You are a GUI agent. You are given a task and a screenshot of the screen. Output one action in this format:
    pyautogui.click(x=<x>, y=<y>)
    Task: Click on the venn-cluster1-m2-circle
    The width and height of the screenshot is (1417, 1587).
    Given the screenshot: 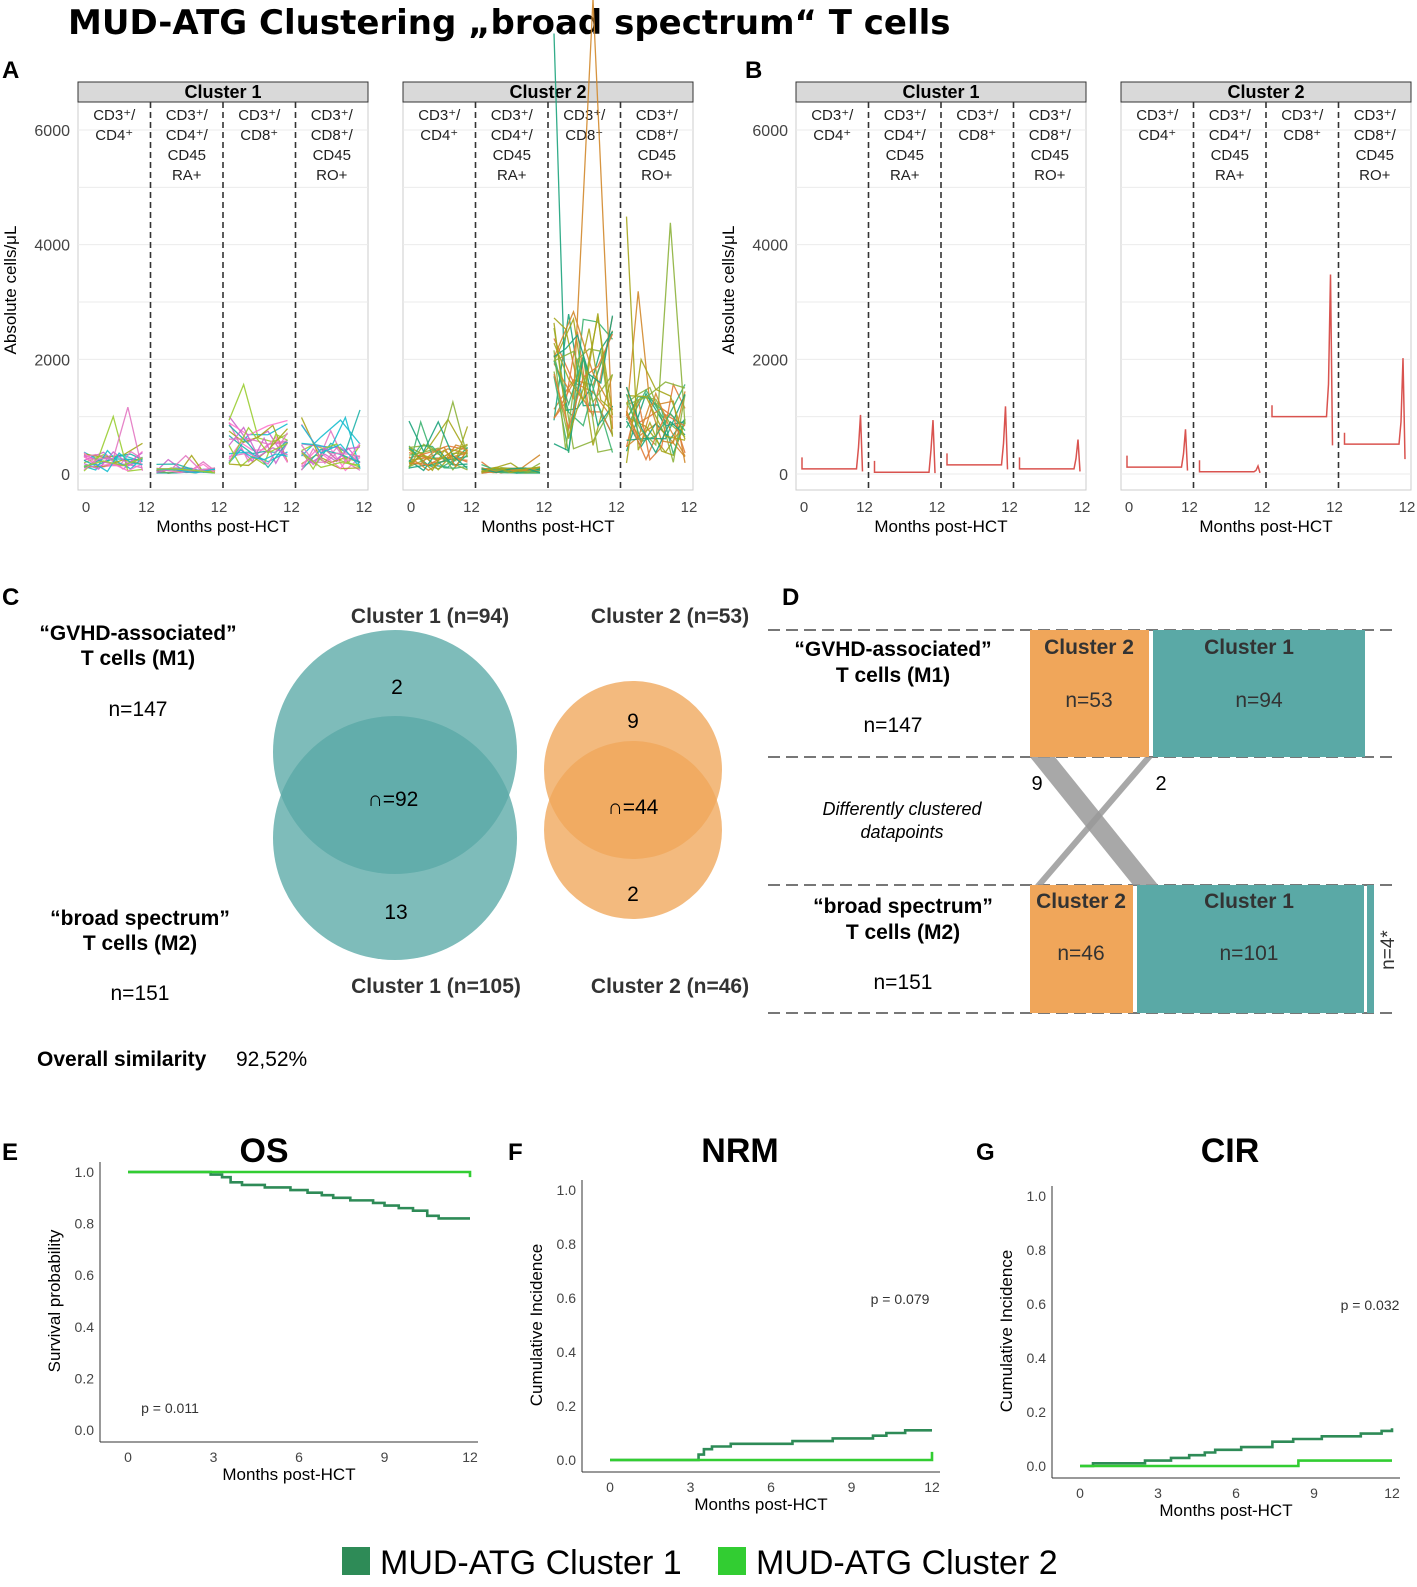 What is the action you would take?
    pyautogui.click(x=395, y=838)
    